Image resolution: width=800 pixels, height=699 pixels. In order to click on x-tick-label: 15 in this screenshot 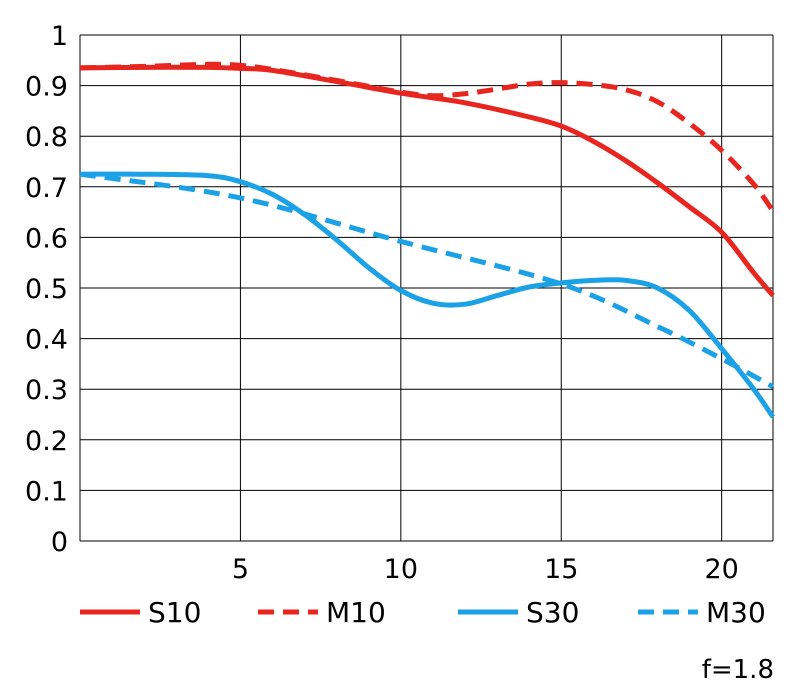, I will do `click(561, 569)`.